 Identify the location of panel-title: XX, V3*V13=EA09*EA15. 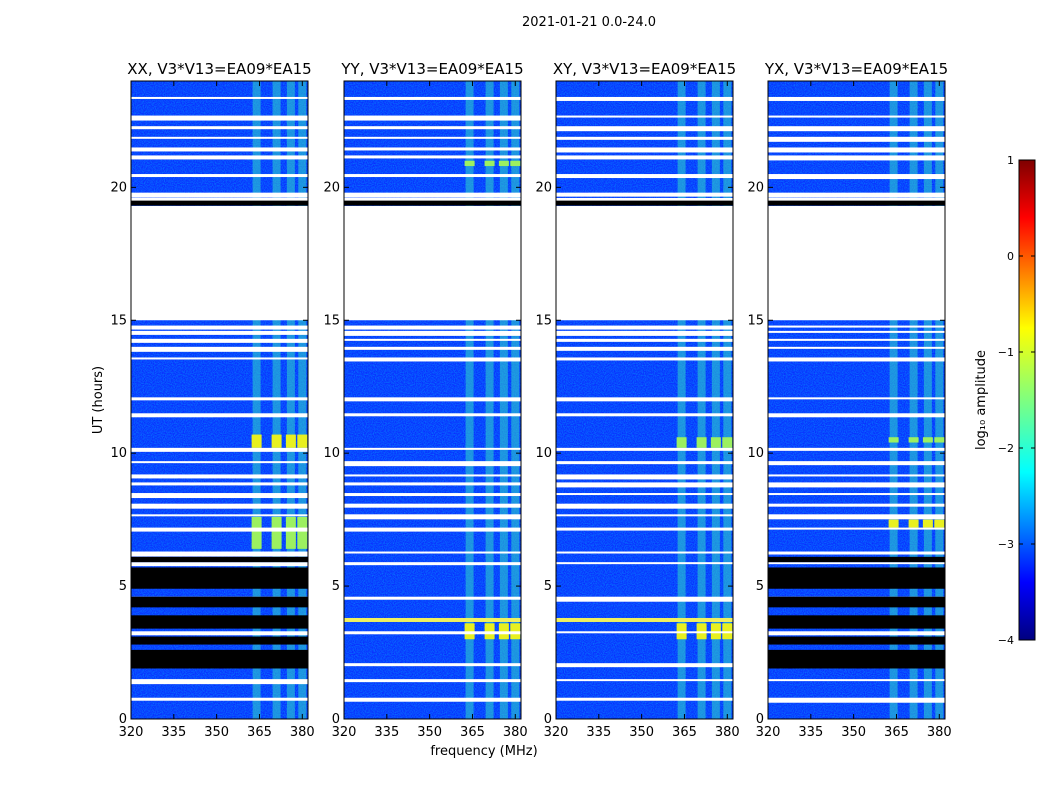
(219, 69).